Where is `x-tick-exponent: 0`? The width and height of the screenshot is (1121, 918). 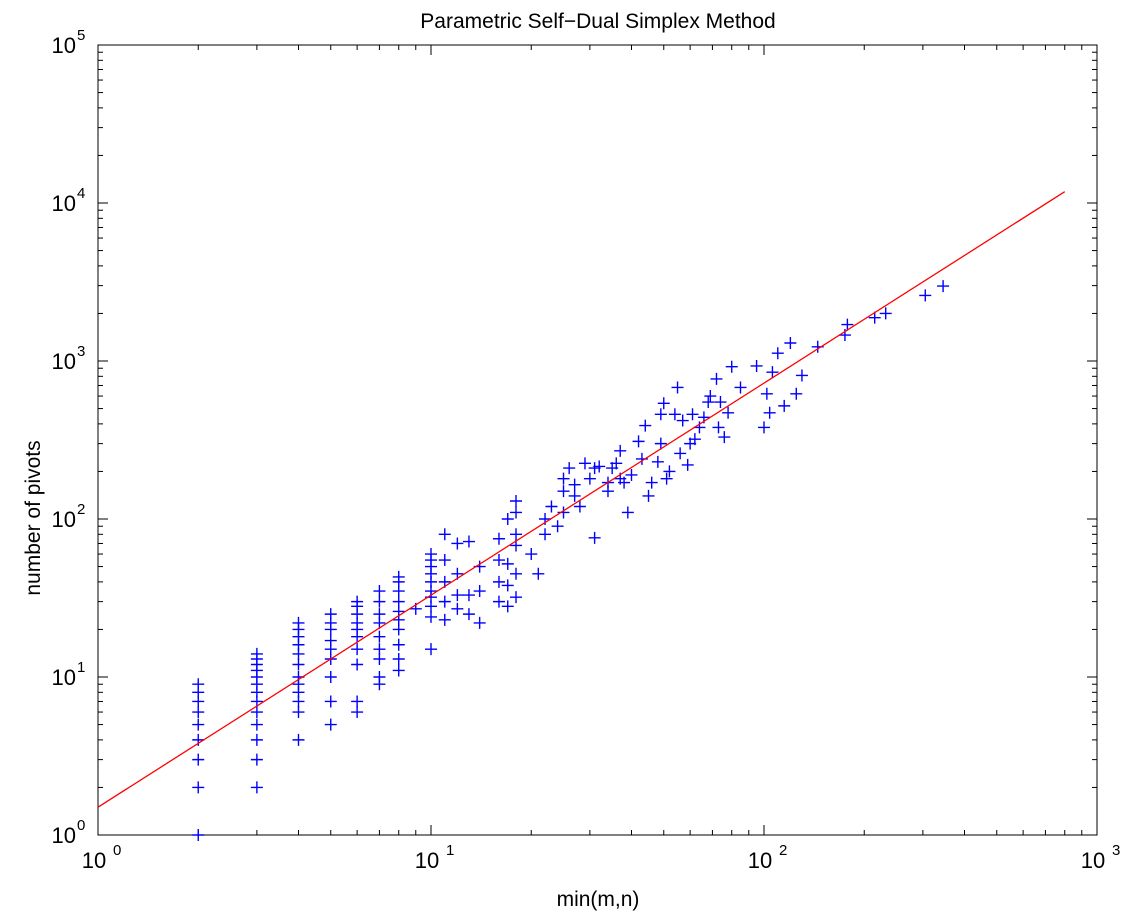
x-tick-exponent: 0 is located at coordinates (117, 850).